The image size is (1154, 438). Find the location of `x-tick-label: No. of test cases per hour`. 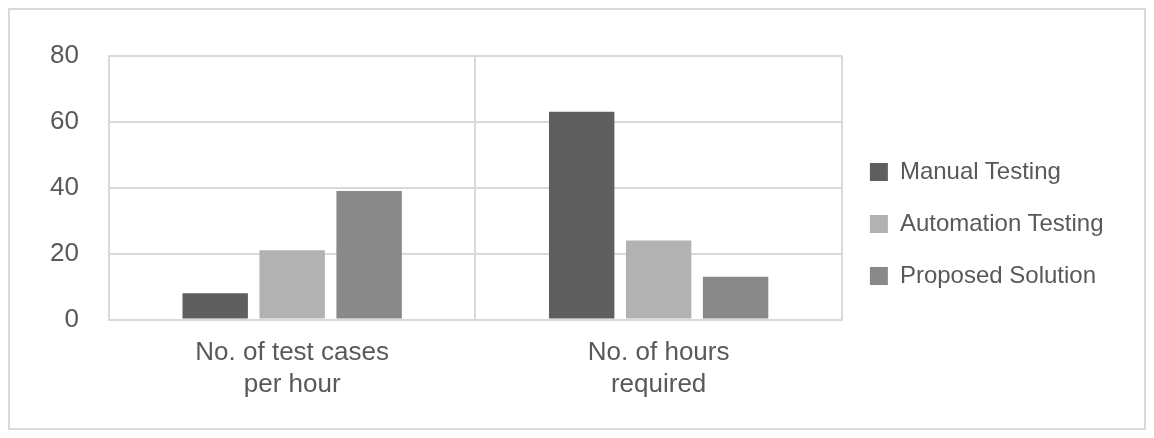

x-tick-label: No. of test cases per hour is located at coordinates (292, 367).